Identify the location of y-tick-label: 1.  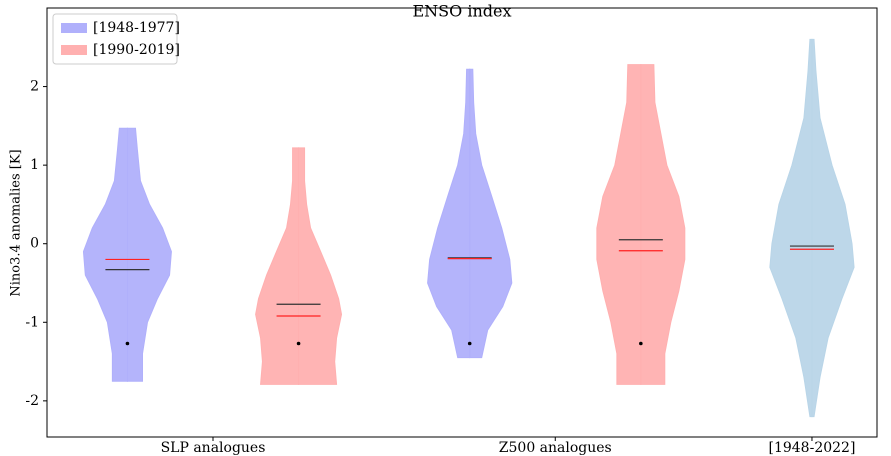
(34, 165).